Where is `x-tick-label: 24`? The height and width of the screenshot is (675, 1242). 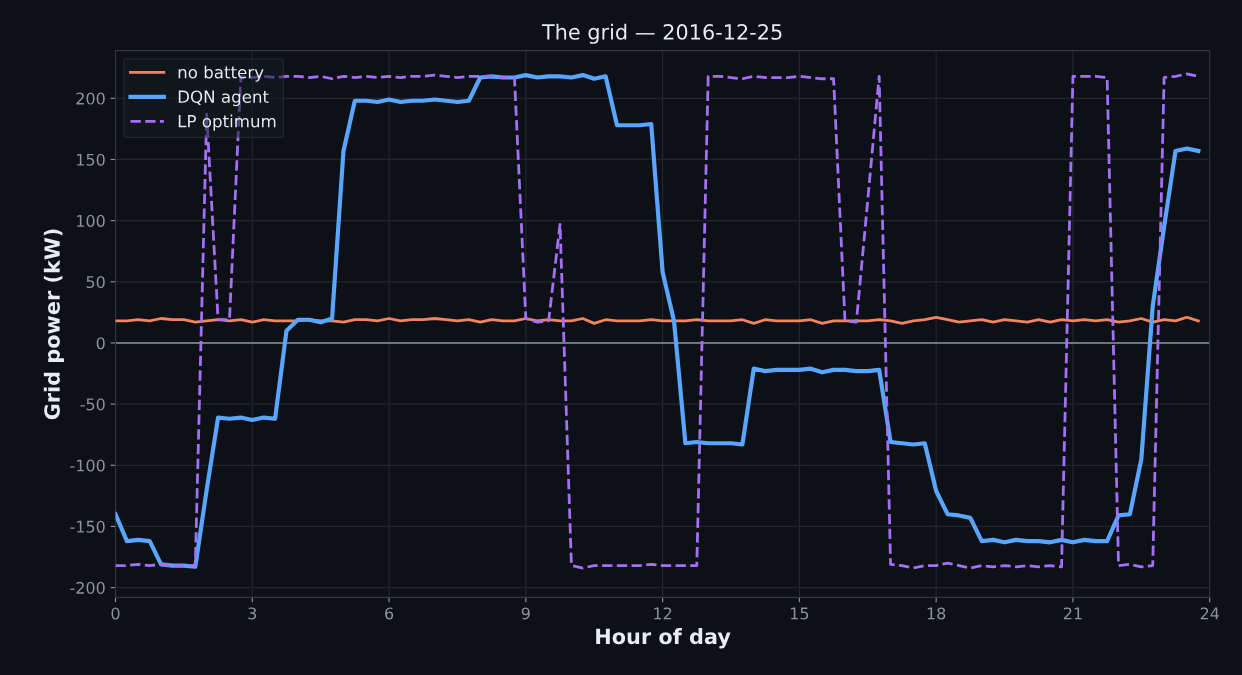 x-tick-label: 24 is located at coordinates (1209, 613).